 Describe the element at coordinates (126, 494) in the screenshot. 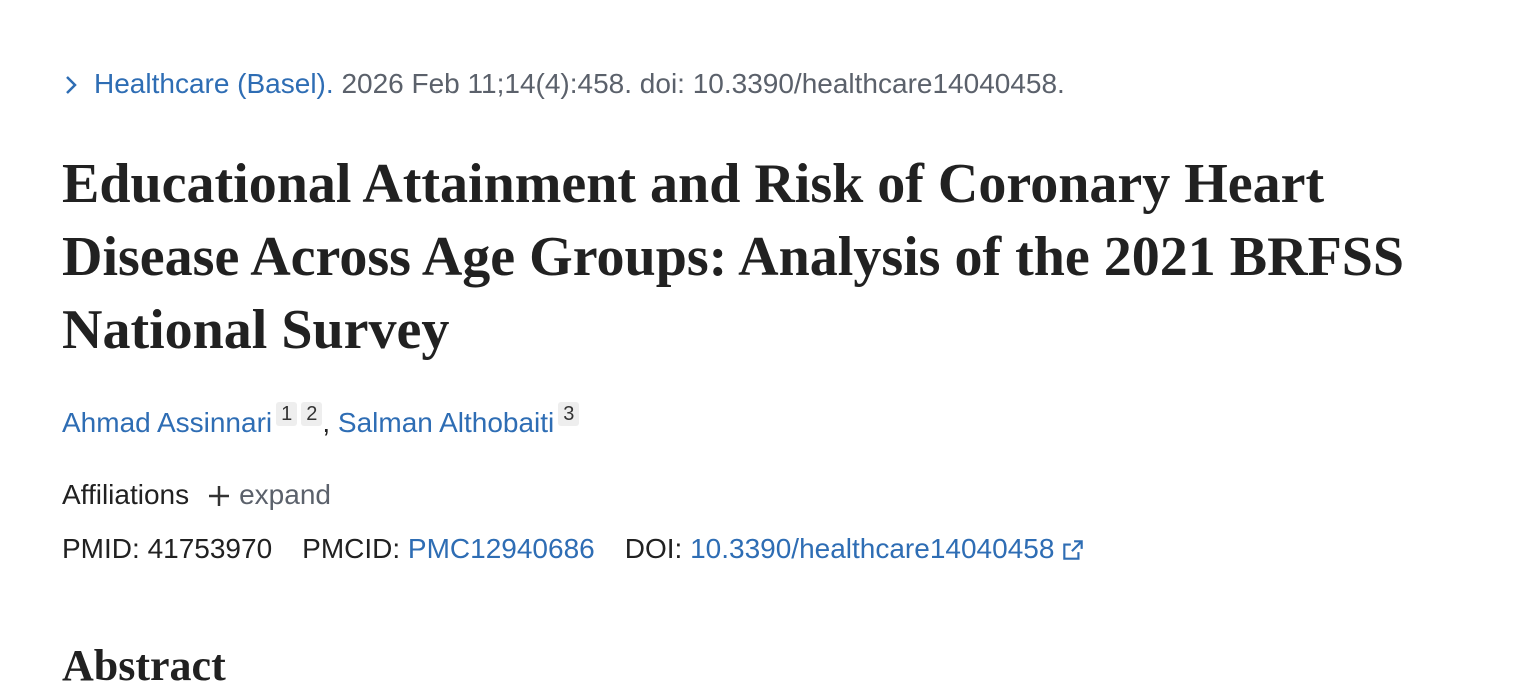

I see `affiliations-label: Affiliations` at that location.